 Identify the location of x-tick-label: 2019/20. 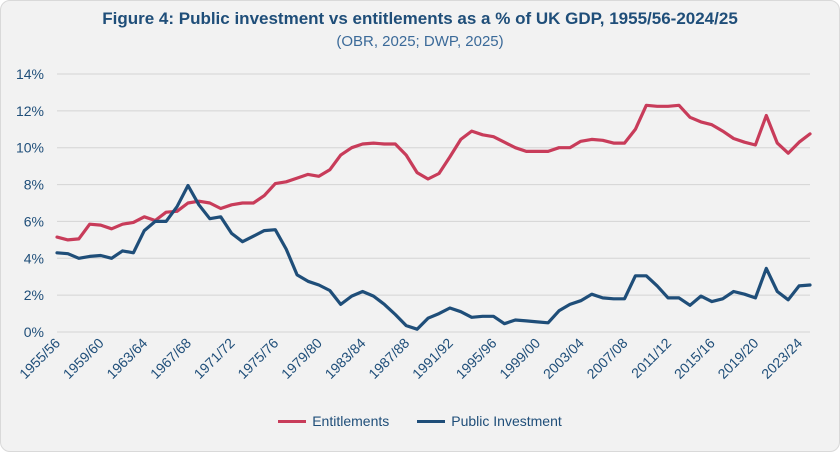
(737, 358).